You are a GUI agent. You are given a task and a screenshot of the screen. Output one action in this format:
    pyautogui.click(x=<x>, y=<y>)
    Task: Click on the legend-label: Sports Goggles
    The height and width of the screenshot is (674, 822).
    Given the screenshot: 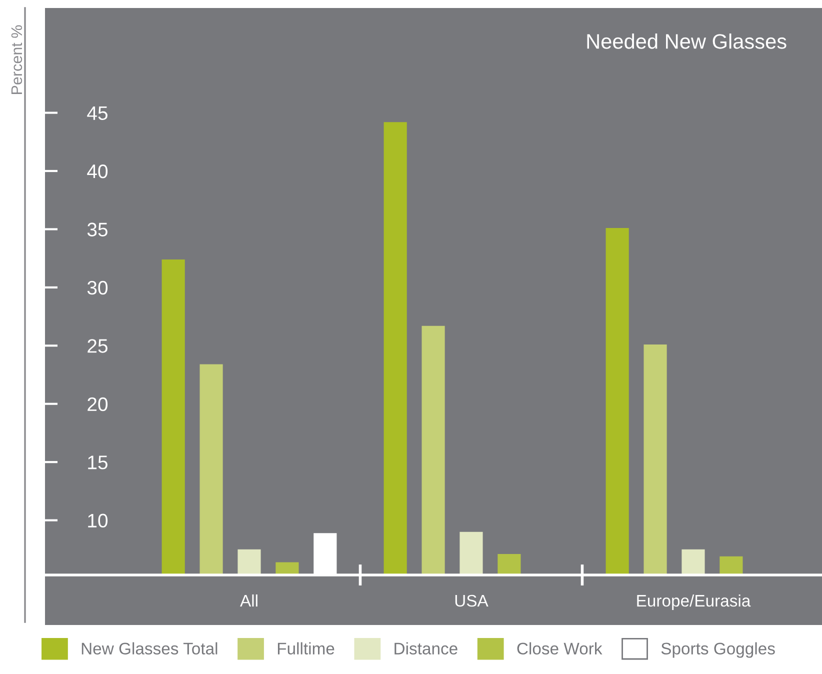 What is the action you would take?
    pyautogui.click(x=718, y=650)
    